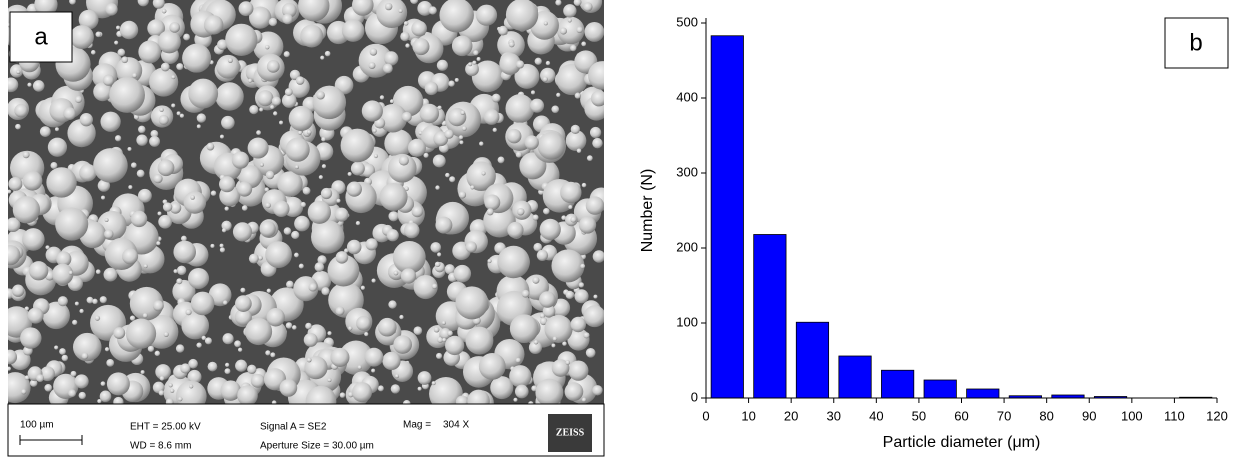  I want to click on aperture: Aperture Size = 30.00 µm, so click(317, 446).